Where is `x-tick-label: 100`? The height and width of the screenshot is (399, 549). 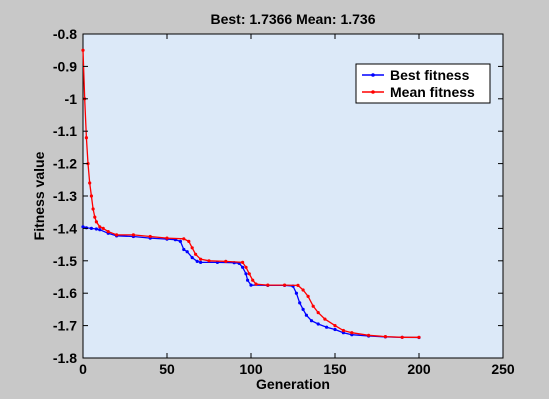 x-tick-label: 100 is located at coordinates (251, 369).